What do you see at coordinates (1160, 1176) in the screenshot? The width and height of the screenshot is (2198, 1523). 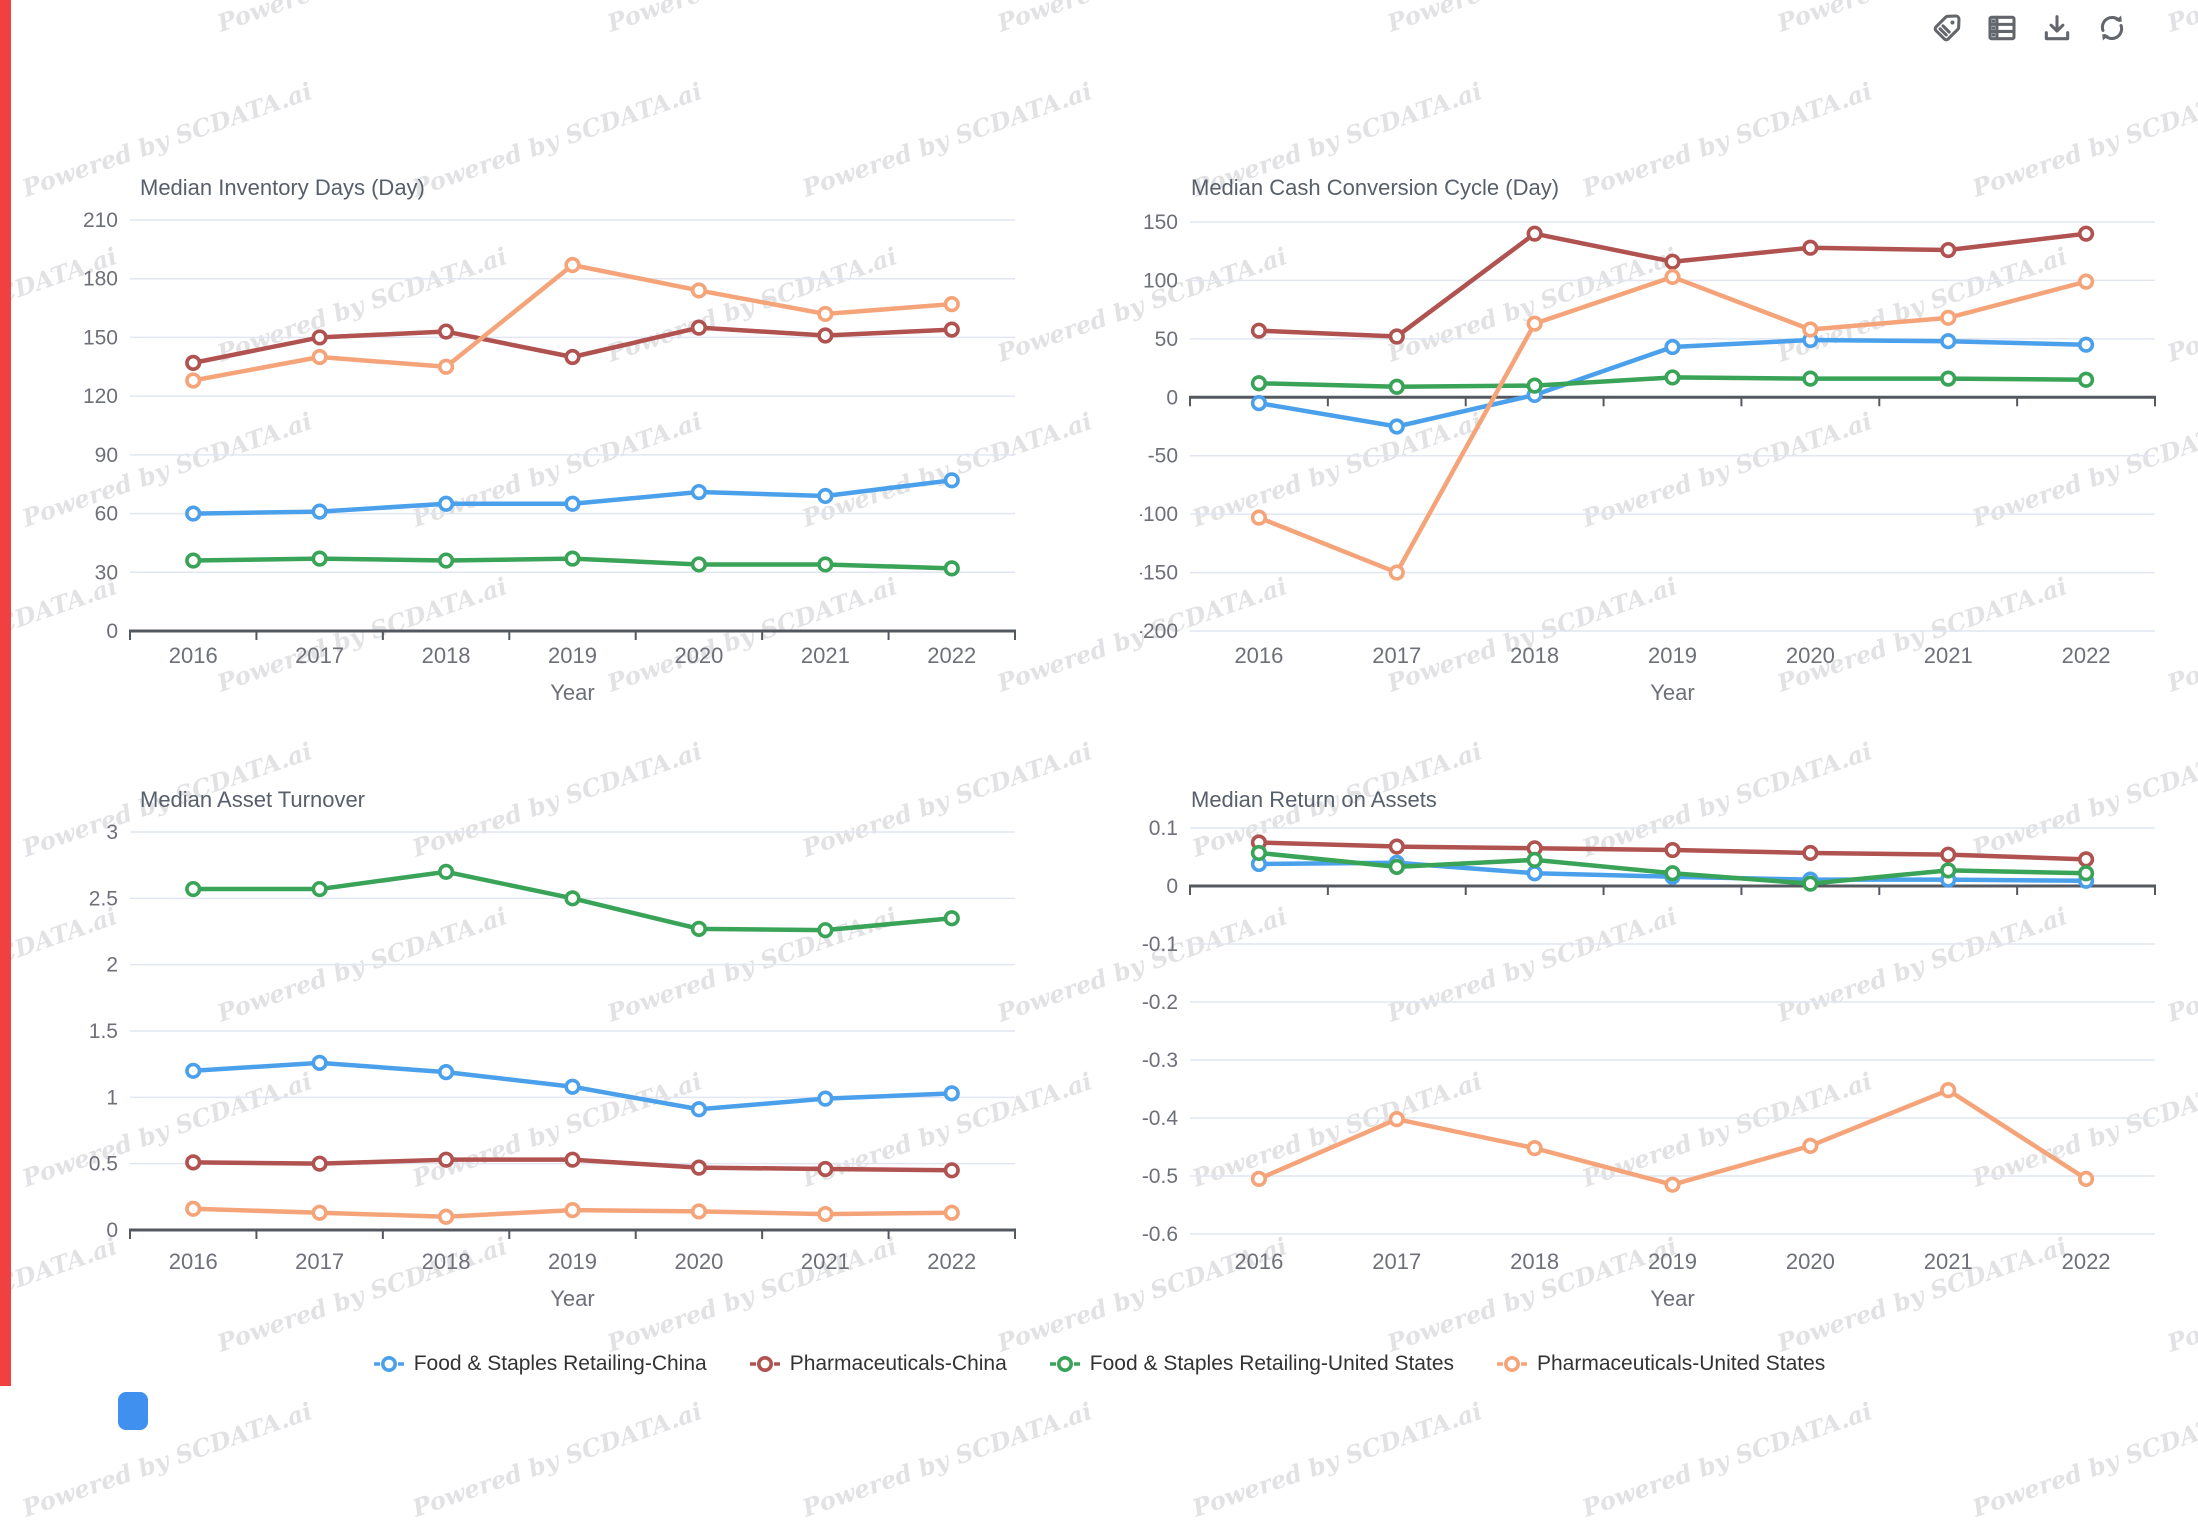 I see `svg-text: -0.5` at bounding box center [1160, 1176].